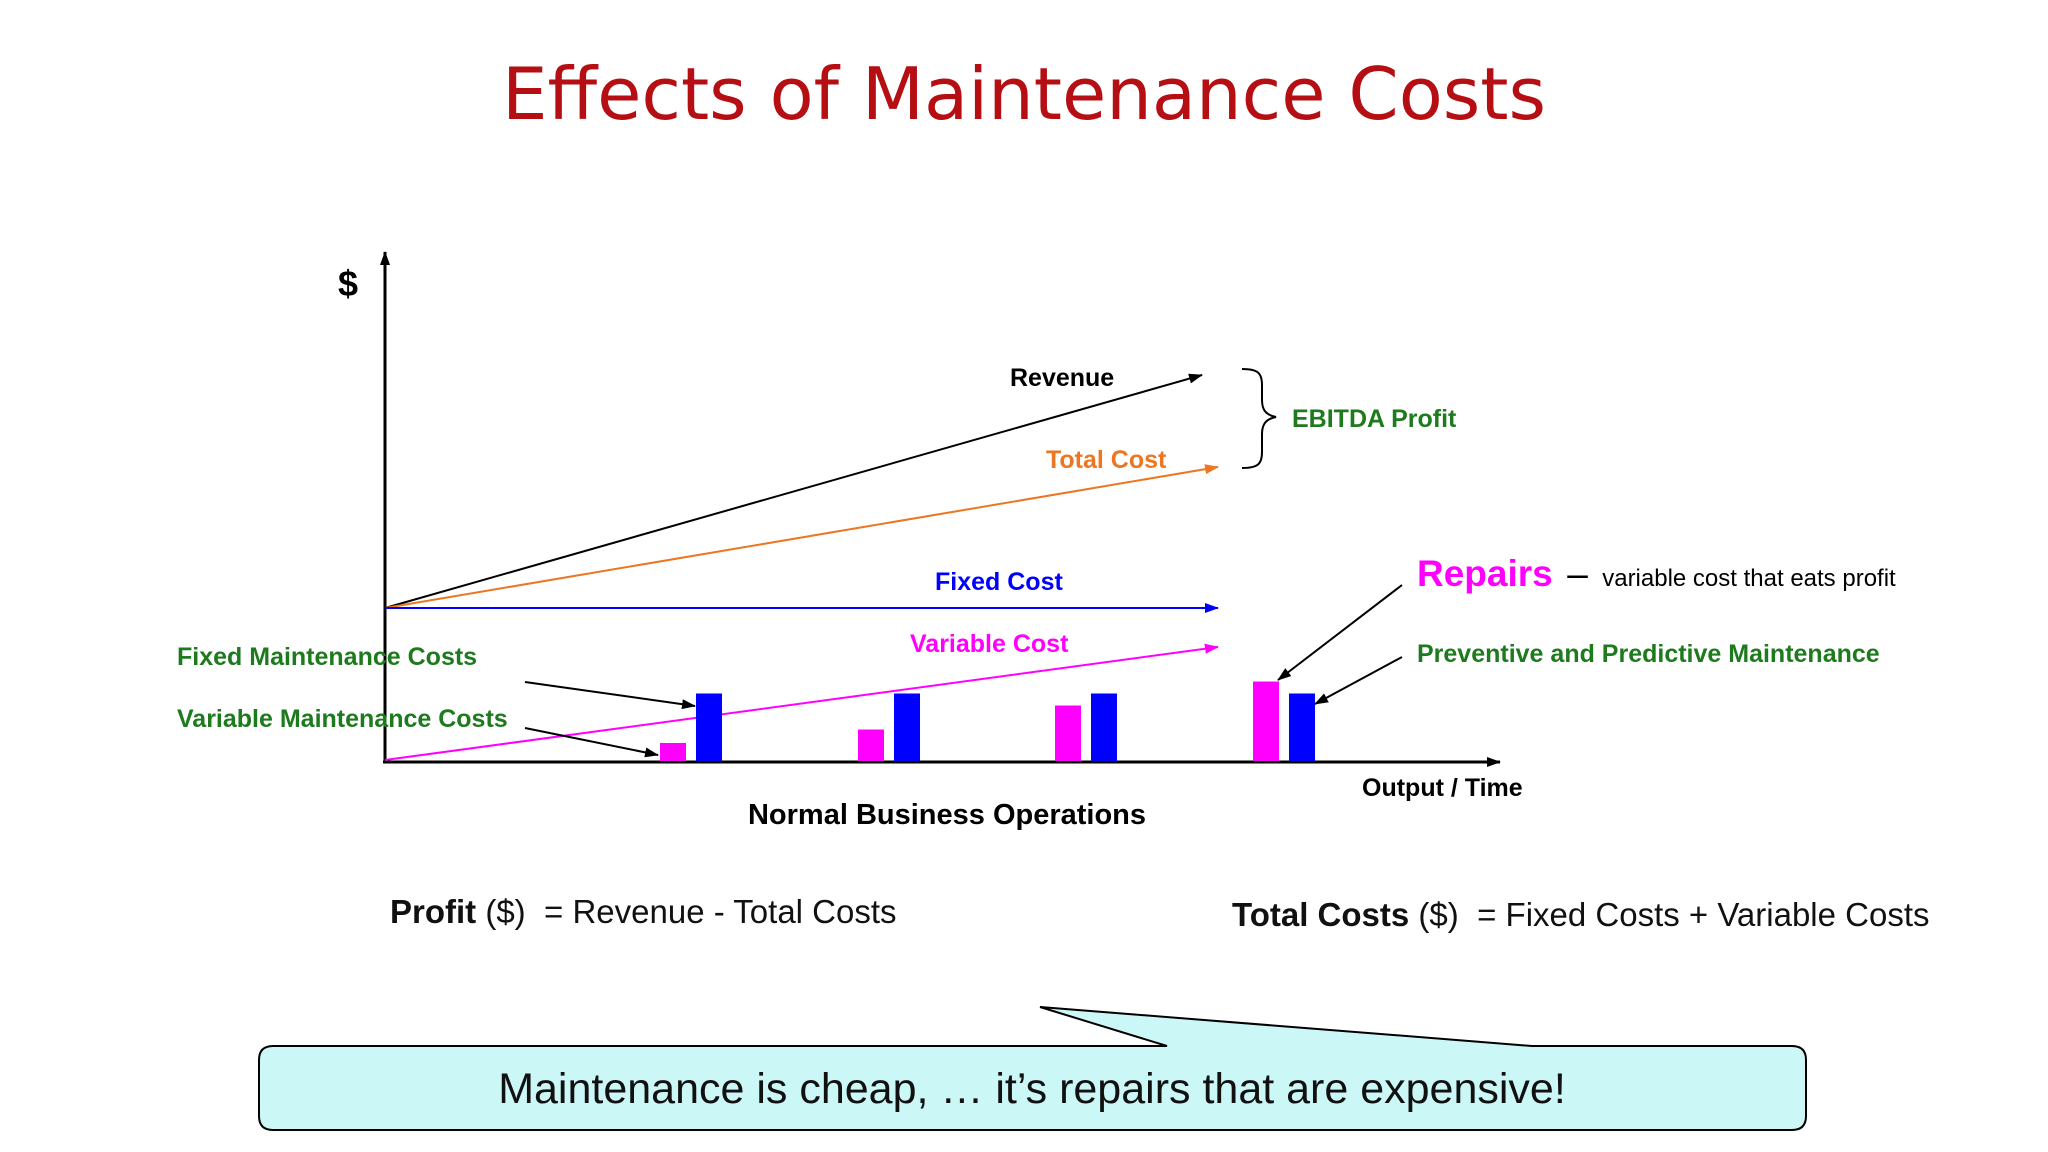  I want to click on callout-bubble, so click(1032, 1068).